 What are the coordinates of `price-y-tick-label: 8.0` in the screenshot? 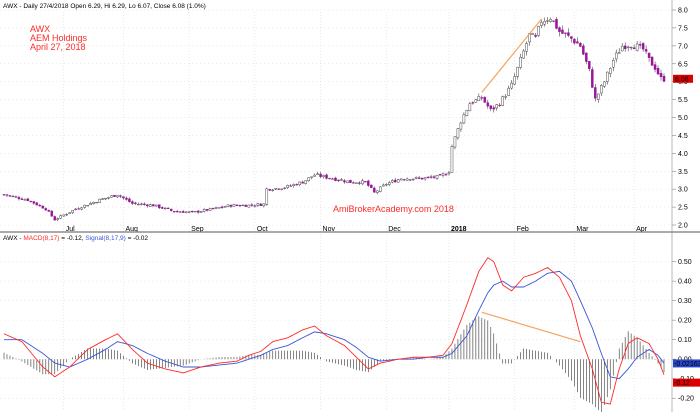 It's located at (683, 11).